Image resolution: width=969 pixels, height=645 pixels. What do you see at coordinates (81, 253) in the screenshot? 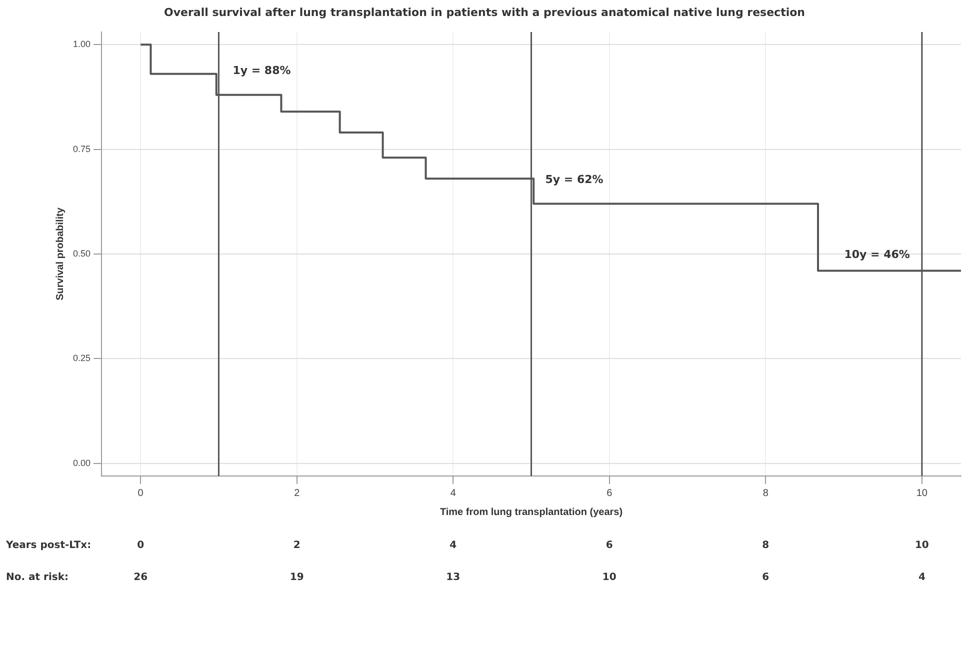
I see `y-tick-label: 0.50` at bounding box center [81, 253].